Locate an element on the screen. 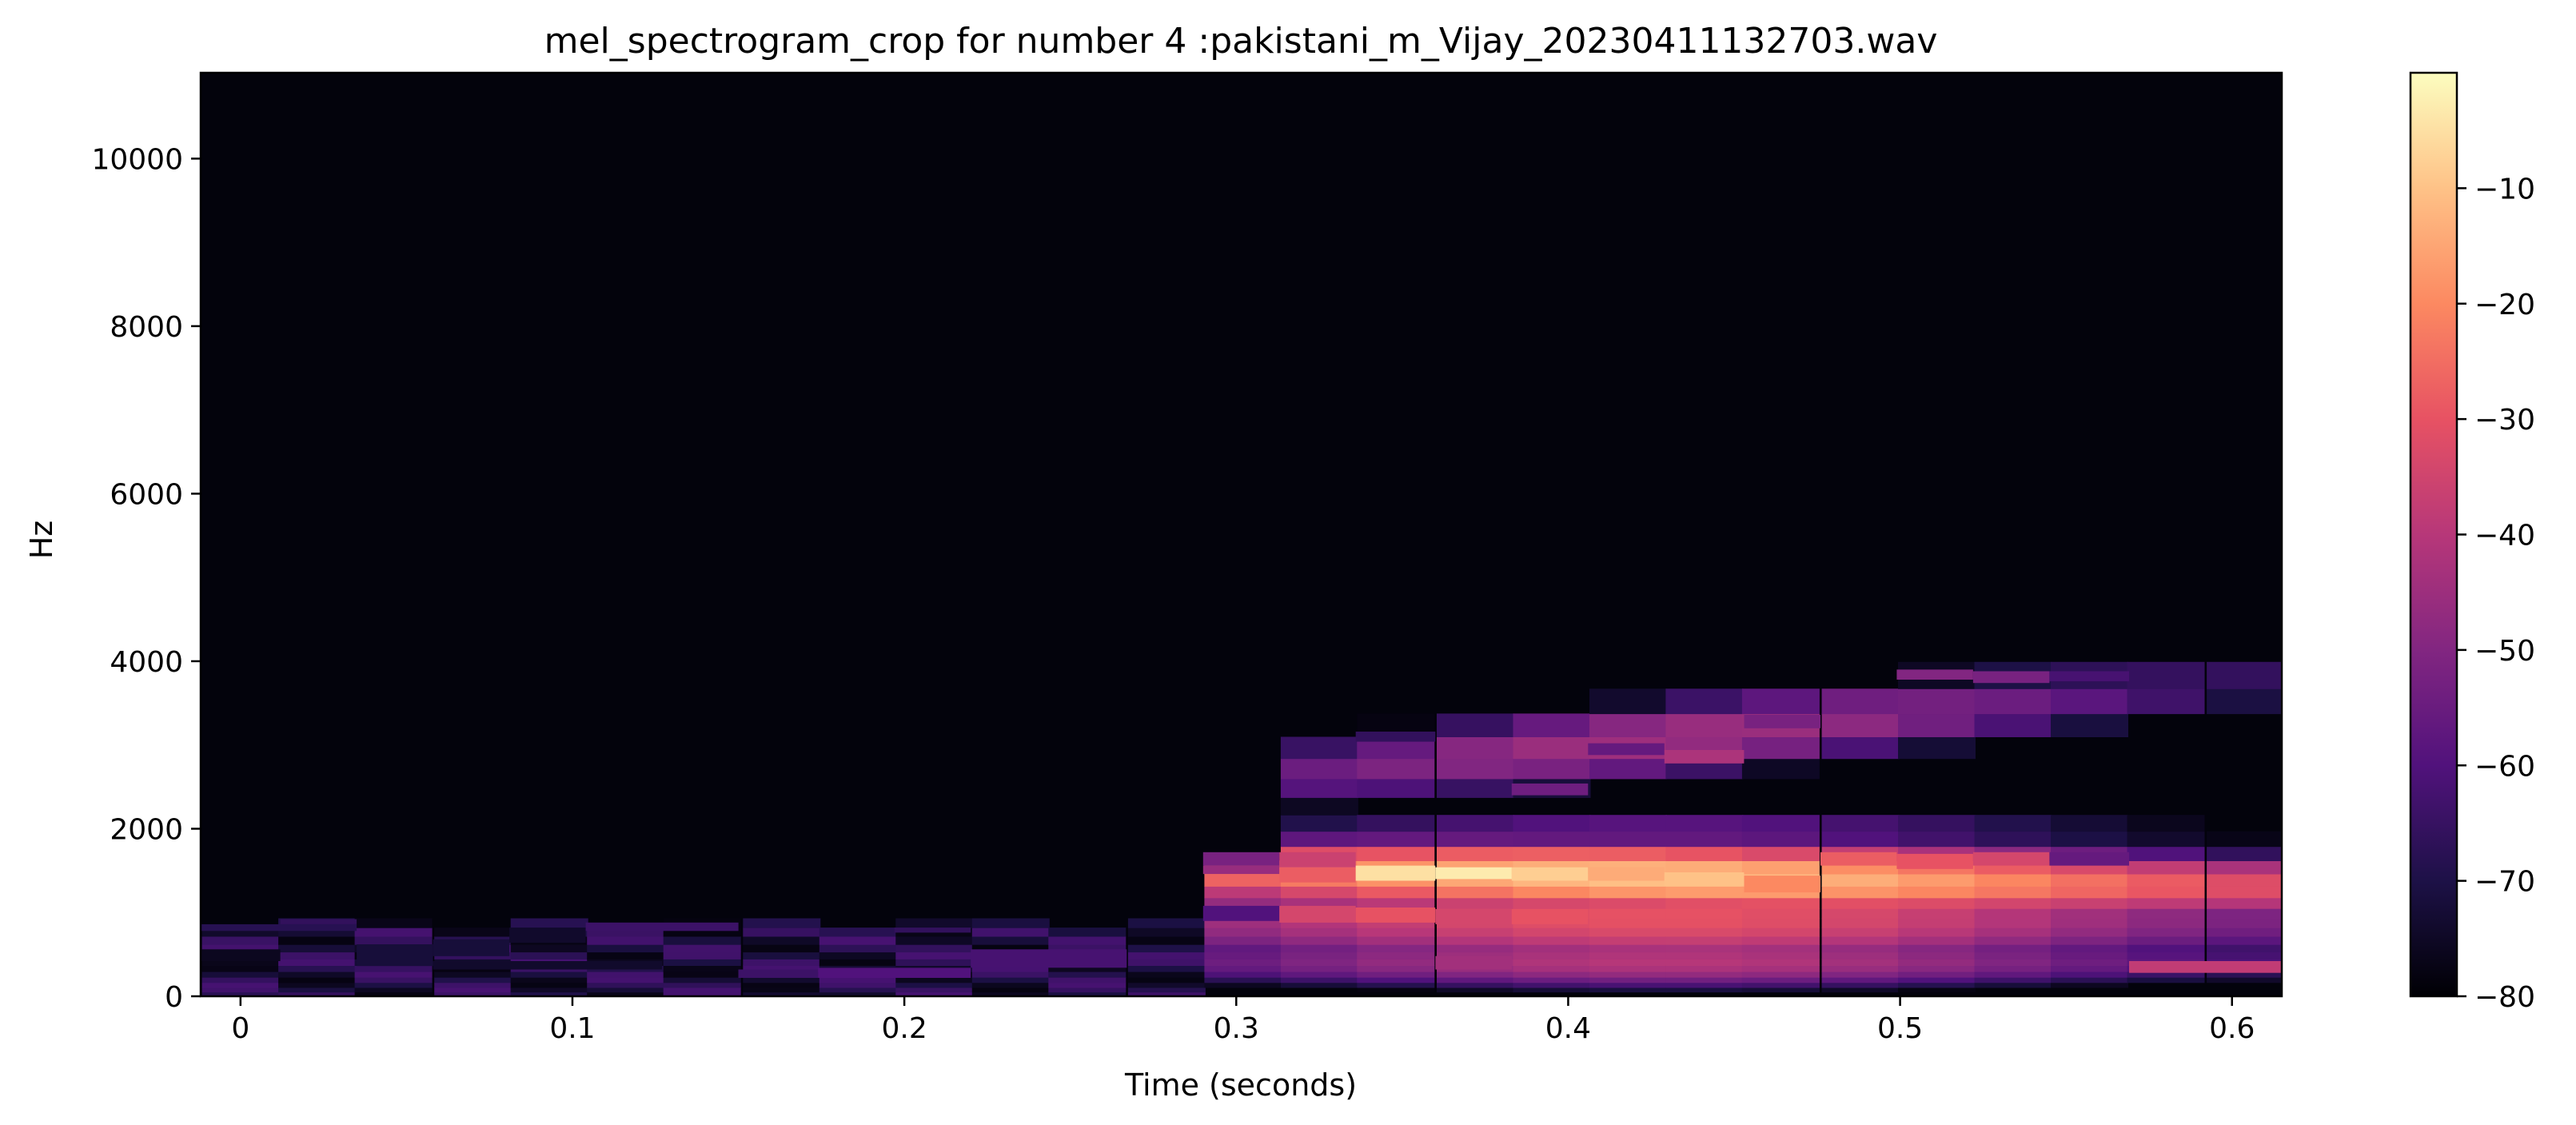 The height and width of the screenshot is (1125, 2576). colorbar-tick-label: −50 is located at coordinates (2504, 651).